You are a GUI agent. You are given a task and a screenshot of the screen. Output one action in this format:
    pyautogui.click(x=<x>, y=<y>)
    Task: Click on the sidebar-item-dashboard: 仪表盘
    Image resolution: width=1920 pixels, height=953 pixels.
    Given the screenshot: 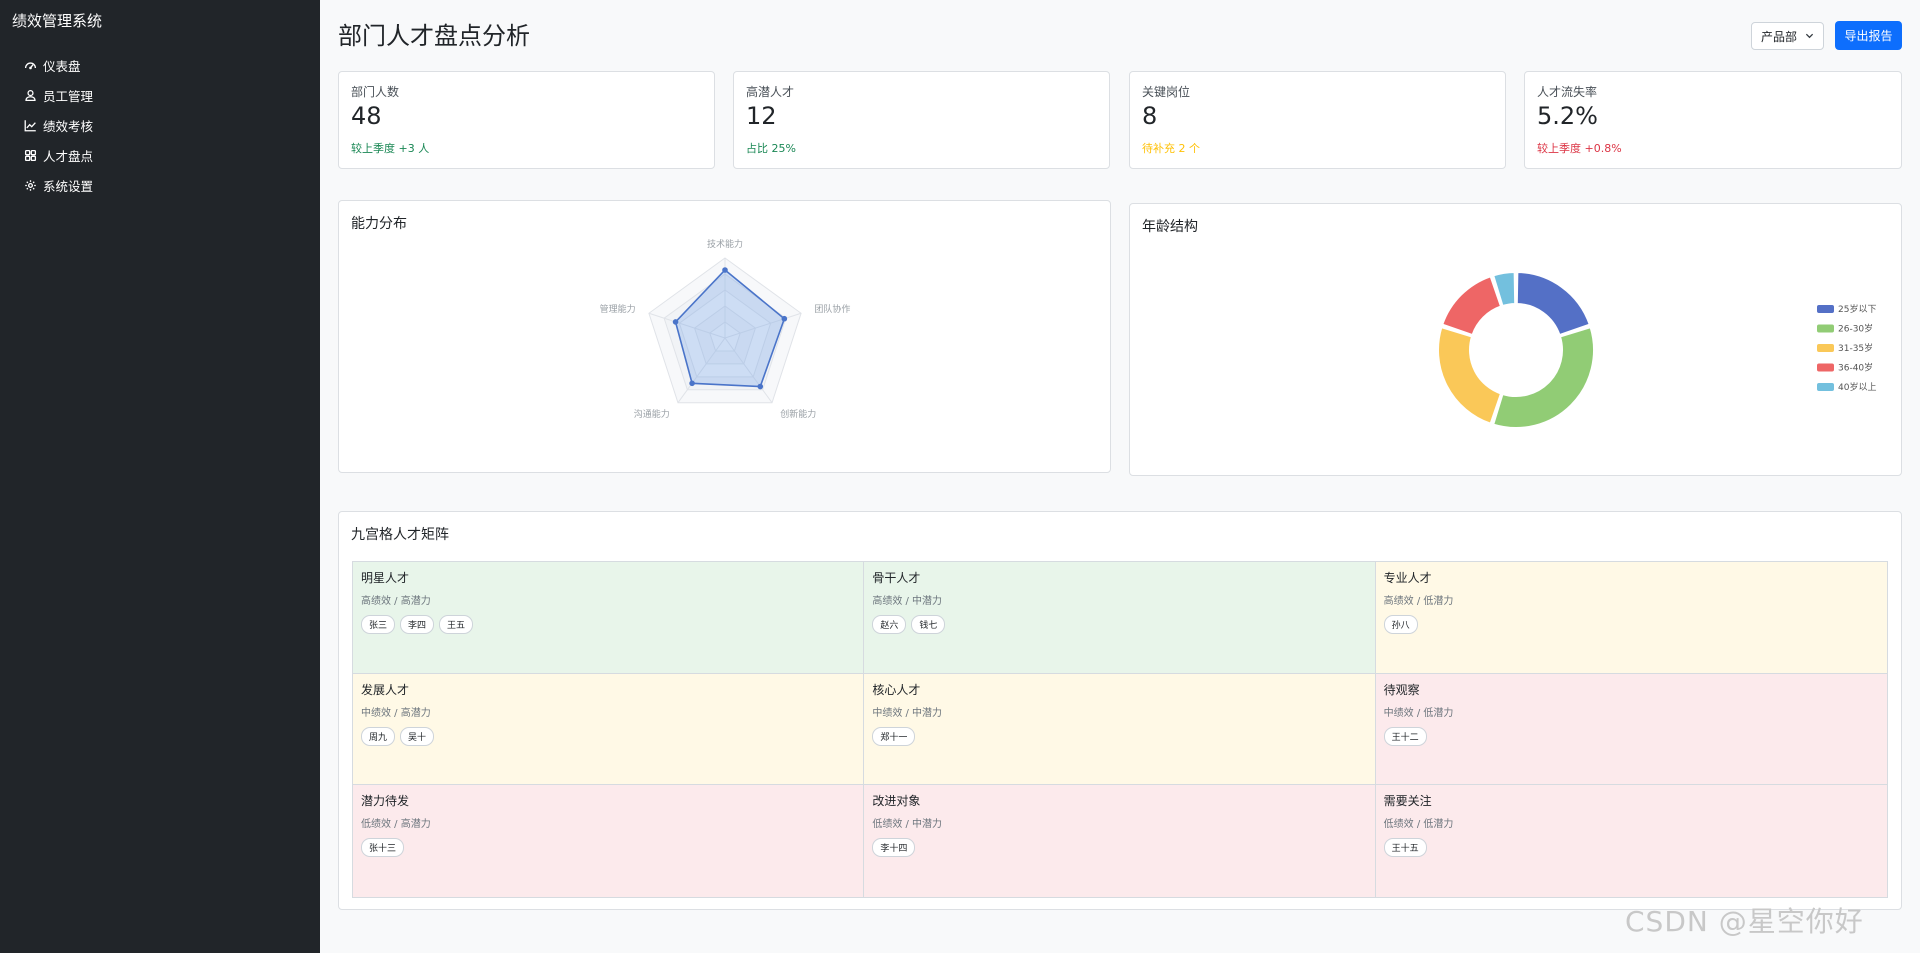 What is the action you would take?
    pyautogui.click(x=160, y=65)
    